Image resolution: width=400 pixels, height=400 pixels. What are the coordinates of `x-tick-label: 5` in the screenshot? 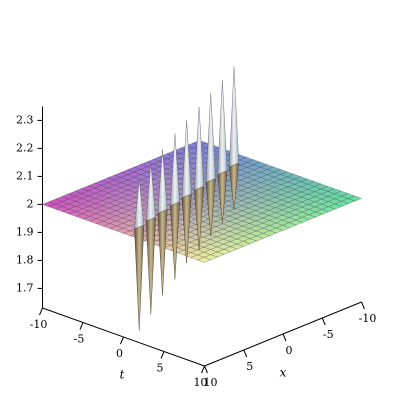 It's located at (249, 366).